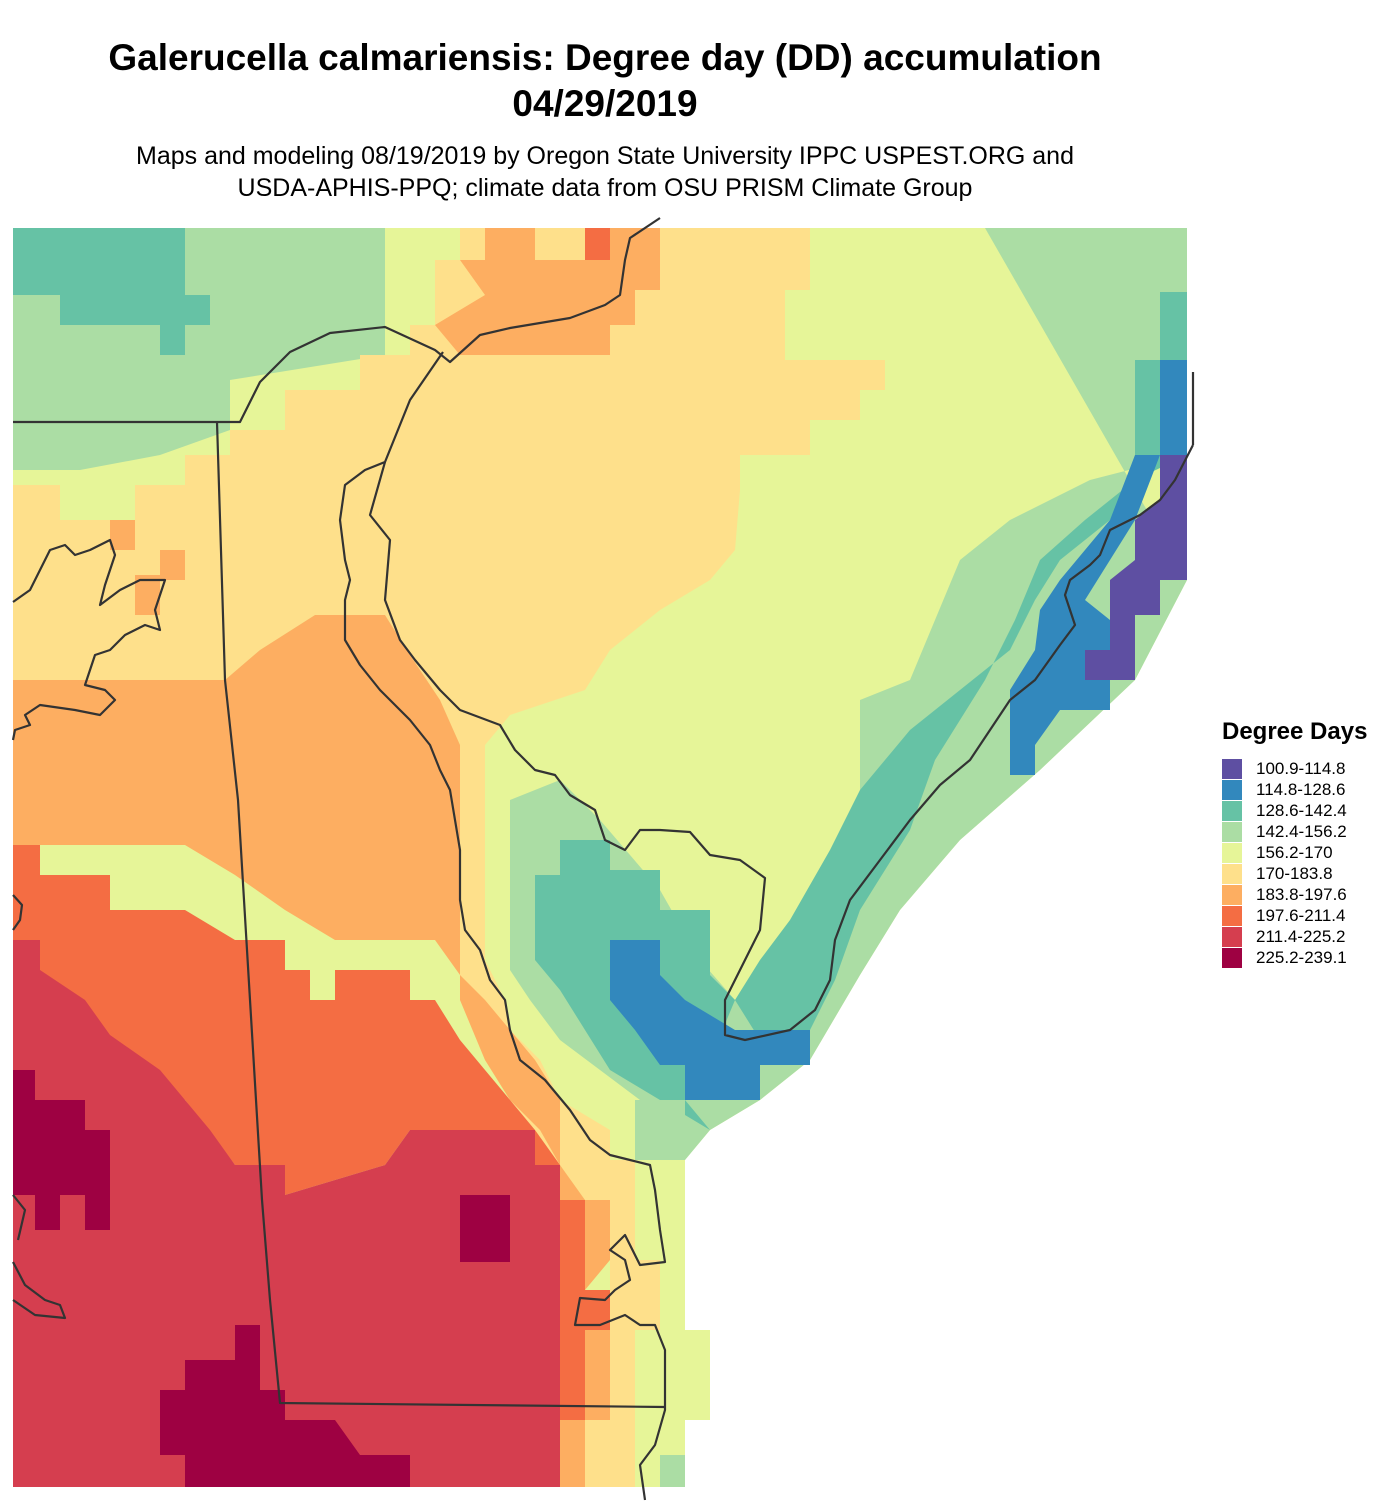  I want to click on coast-west-d, so click(39, 1290).